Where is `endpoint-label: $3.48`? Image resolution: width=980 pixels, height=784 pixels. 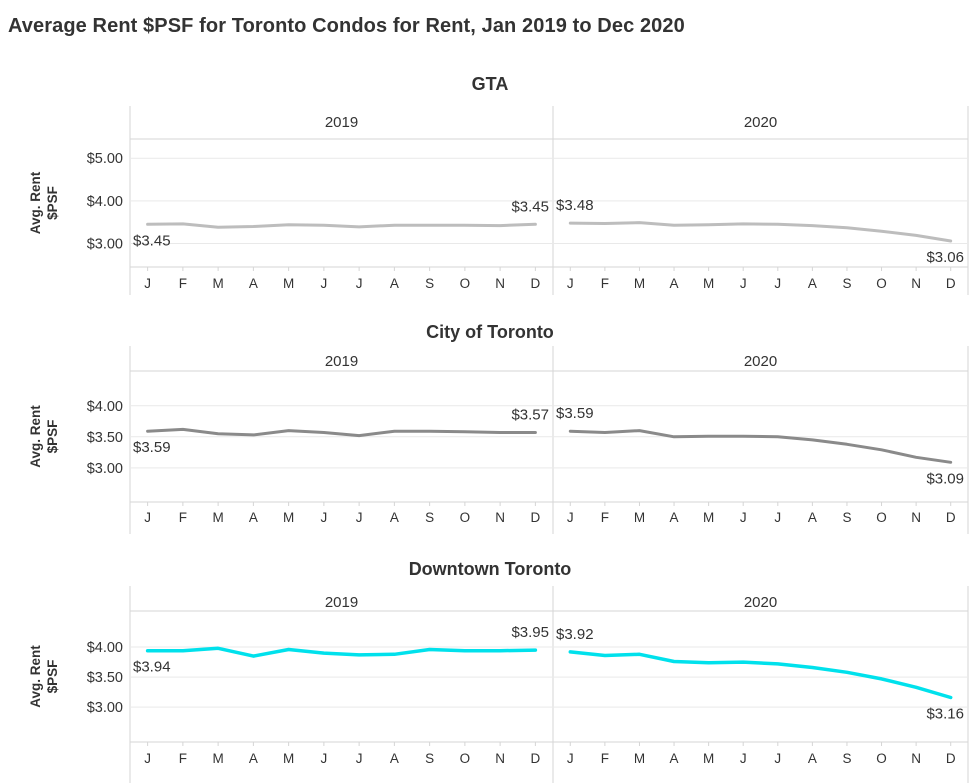 endpoint-label: $3.48 is located at coordinates (575, 205).